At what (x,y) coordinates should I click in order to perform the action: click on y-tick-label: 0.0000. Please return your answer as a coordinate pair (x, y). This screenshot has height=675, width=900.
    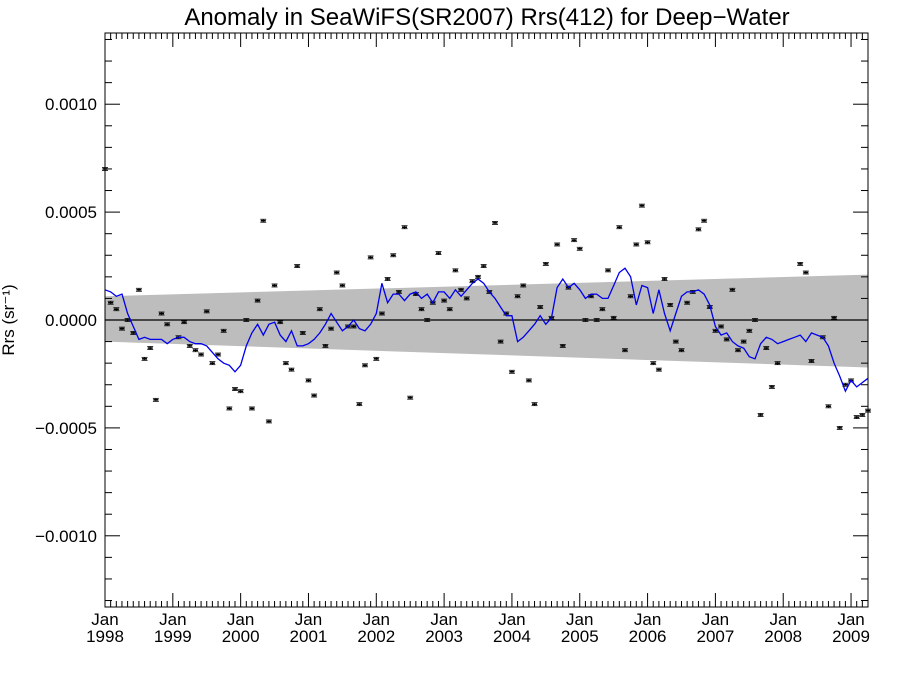
    Looking at the image, I should click on (71, 320).